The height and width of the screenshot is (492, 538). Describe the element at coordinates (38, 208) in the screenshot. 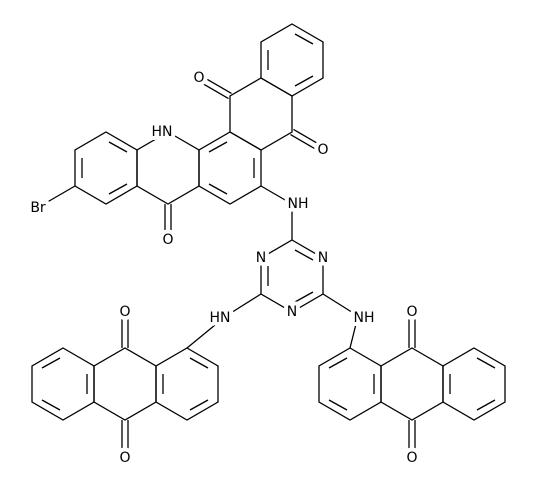

I see `atom-label: Br` at that location.